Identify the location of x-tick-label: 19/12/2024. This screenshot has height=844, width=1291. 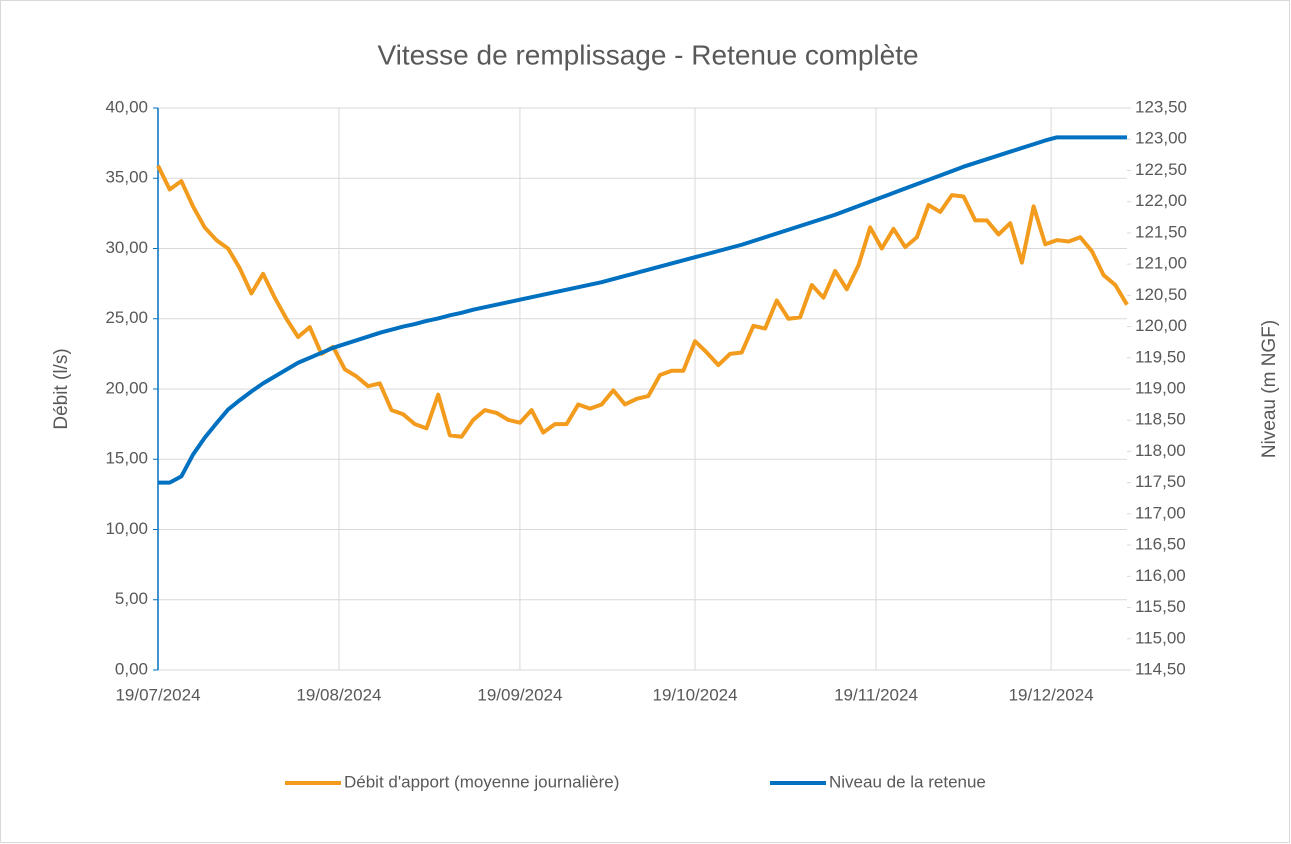
(1051, 694).